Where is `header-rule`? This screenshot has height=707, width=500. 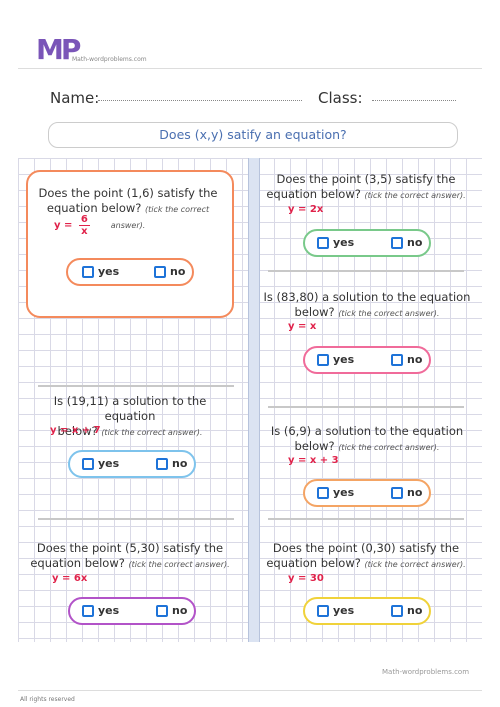 header-rule is located at coordinates (250, 68).